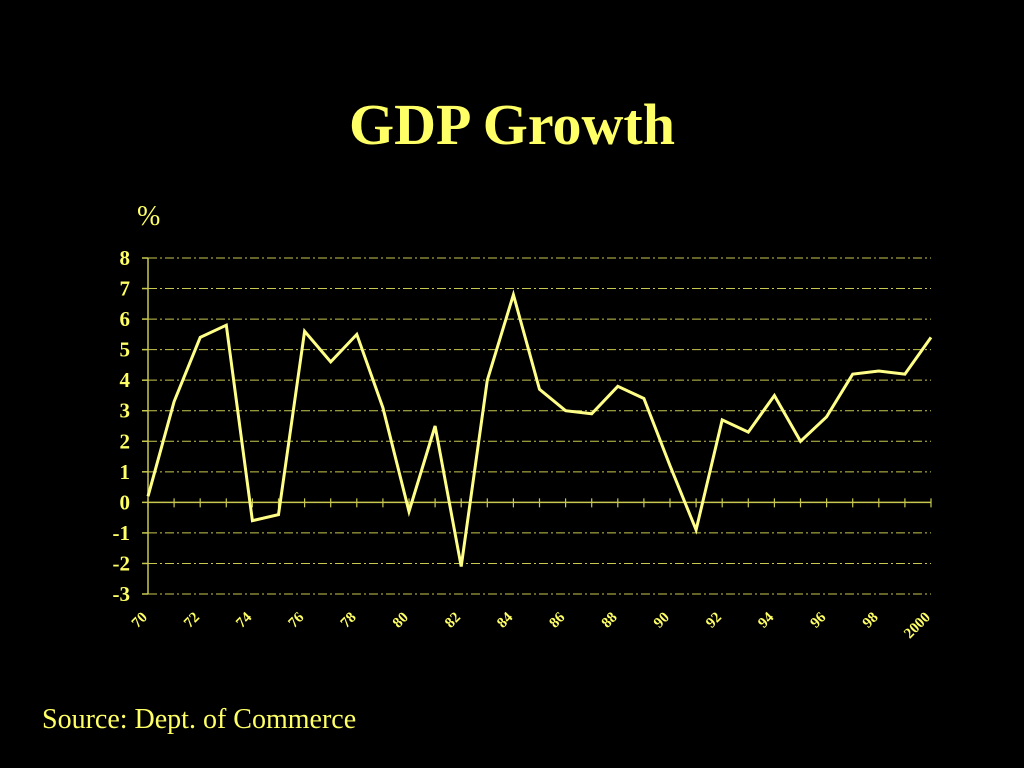  Describe the element at coordinates (125, 411) in the screenshot. I see `y-tick-label: 3` at that location.